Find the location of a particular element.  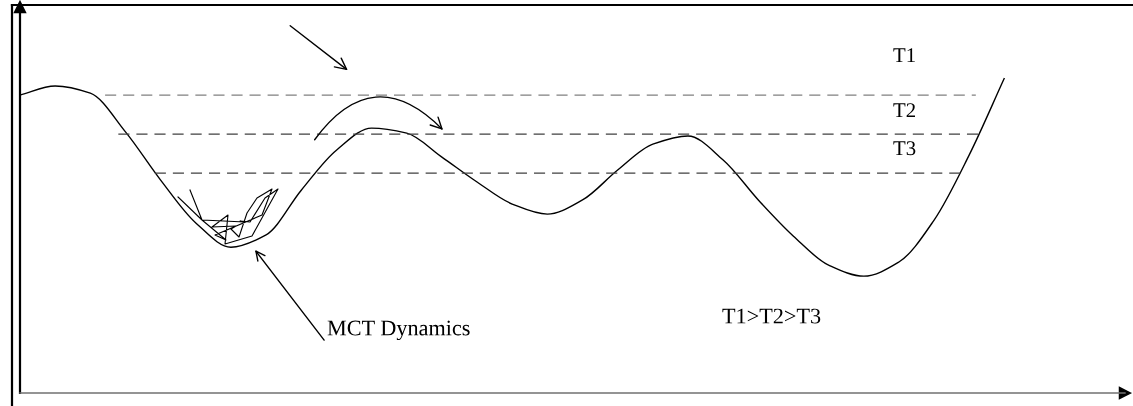

annotation: MCT Dynamics is located at coordinates (398, 330).